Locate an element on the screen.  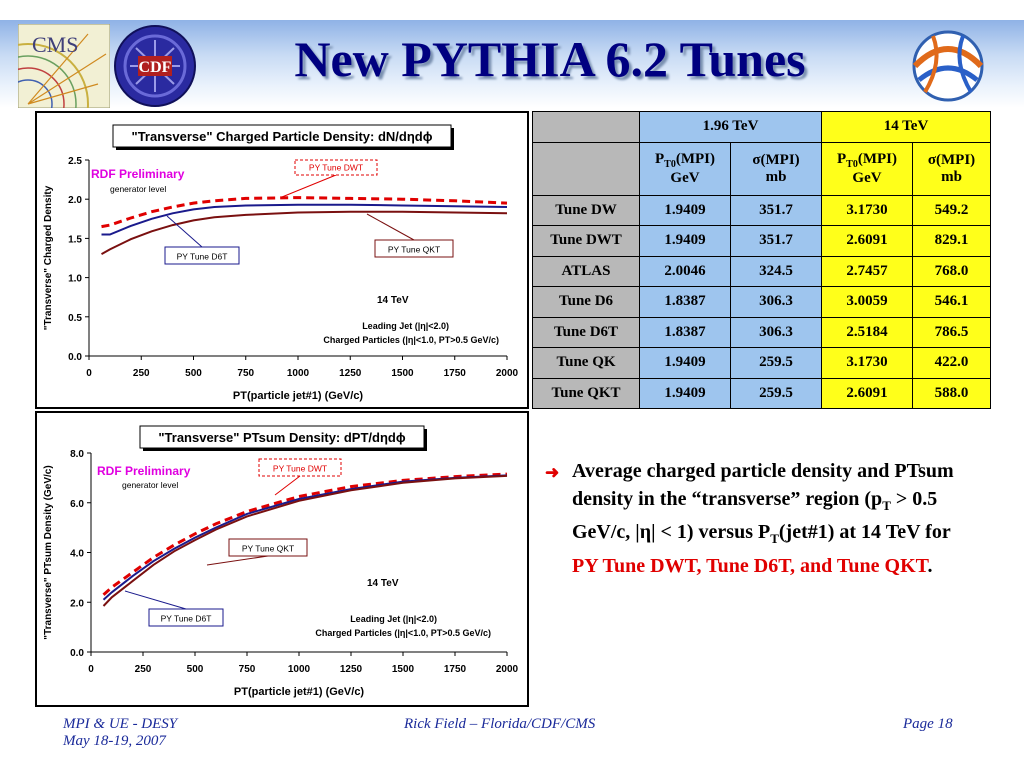
table-value-cell: 2.5184 is located at coordinates (867, 332).